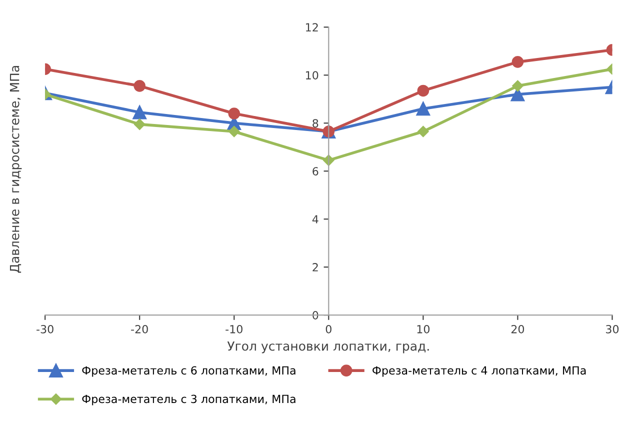 Image resolution: width=626 pixels, height=445 pixels. Describe the element at coordinates (329, 329) in the screenshot. I see `x-tick-label: 0` at that location.